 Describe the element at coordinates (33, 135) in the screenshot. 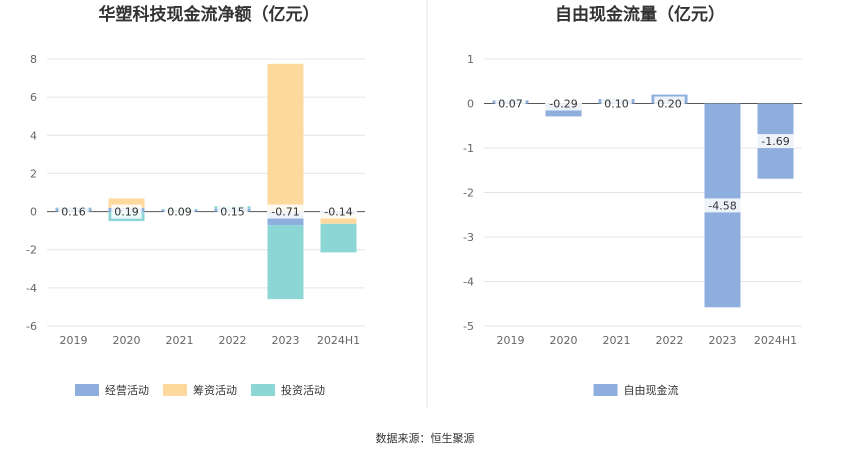

I see `y-tick-label: 4` at that location.